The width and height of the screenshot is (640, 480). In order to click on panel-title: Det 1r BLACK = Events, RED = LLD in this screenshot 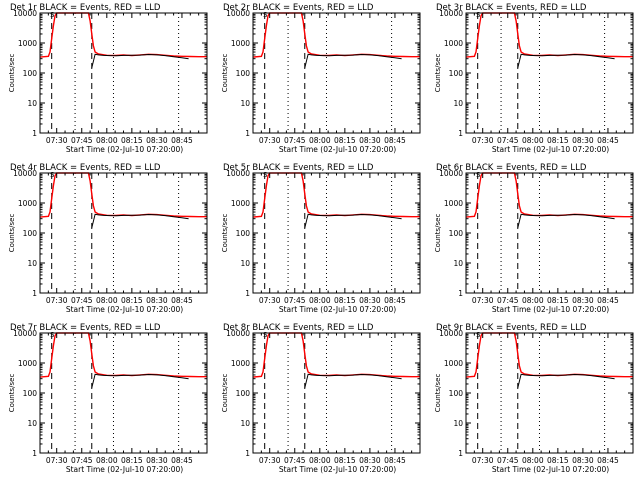, I will do `click(85, 8)`.